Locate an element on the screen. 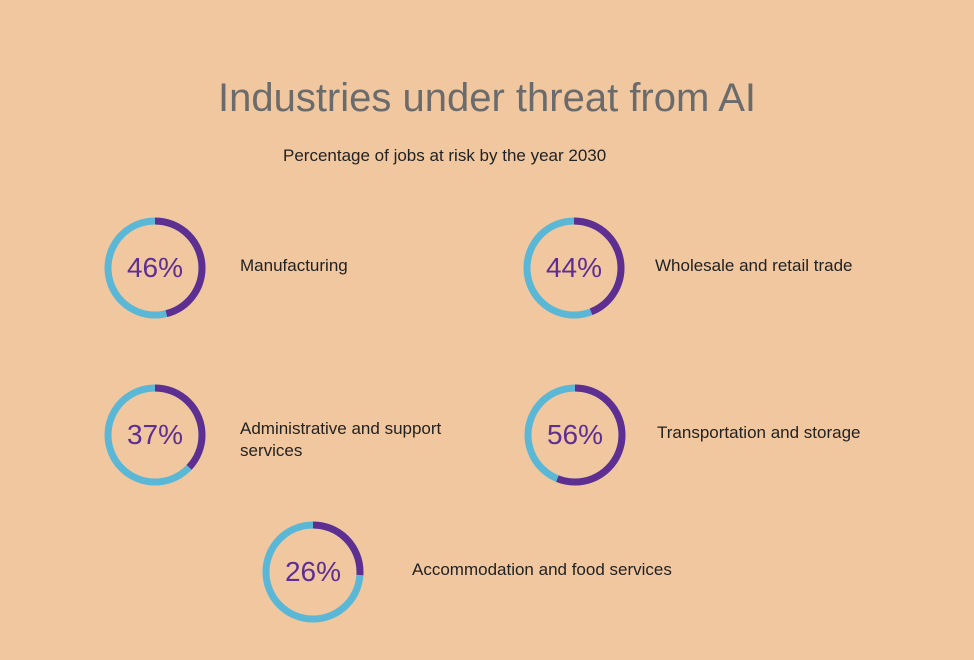  percentage-label: 44% is located at coordinates (574, 267).